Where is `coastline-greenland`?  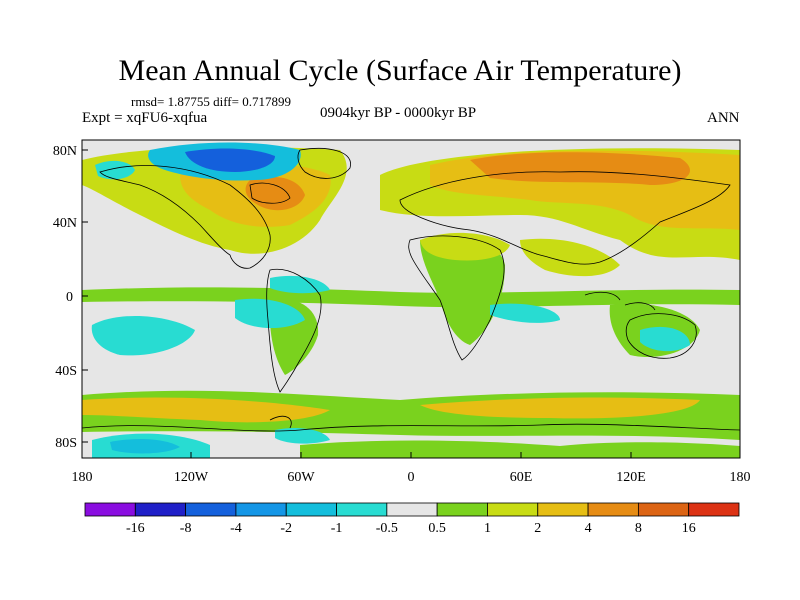 coastline-greenland is located at coordinates (324, 163).